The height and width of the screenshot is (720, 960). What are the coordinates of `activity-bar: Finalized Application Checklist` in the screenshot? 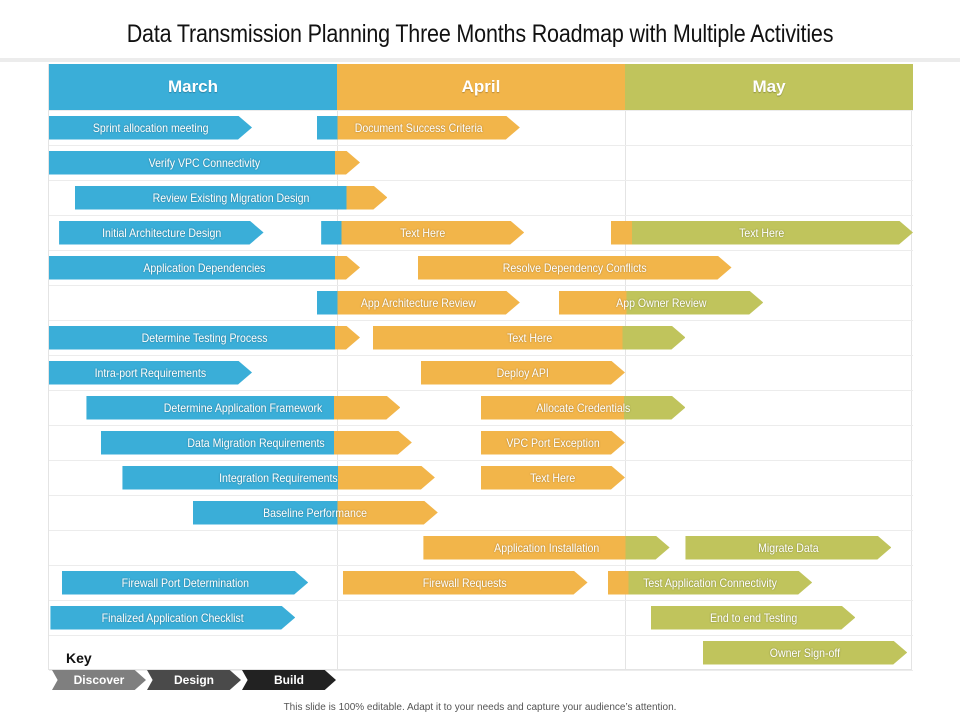 It's located at (173, 617).